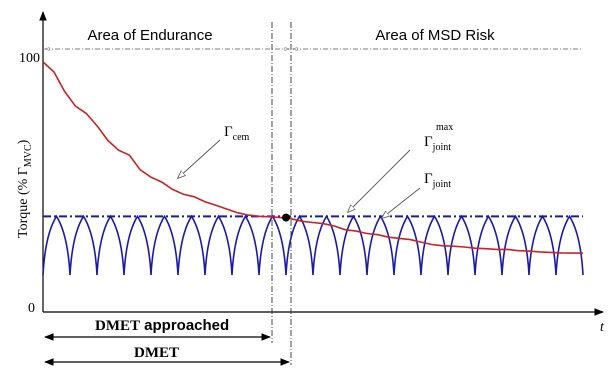  Describe the element at coordinates (228, 132) in the screenshot. I see `cem-symbol: Γ` at that location.